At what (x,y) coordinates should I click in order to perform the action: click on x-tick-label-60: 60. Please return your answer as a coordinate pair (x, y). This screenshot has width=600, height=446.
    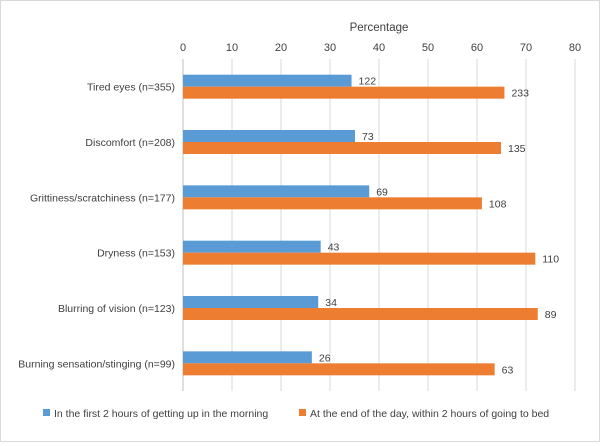
    Looking at the image, I should click on (477, 48).